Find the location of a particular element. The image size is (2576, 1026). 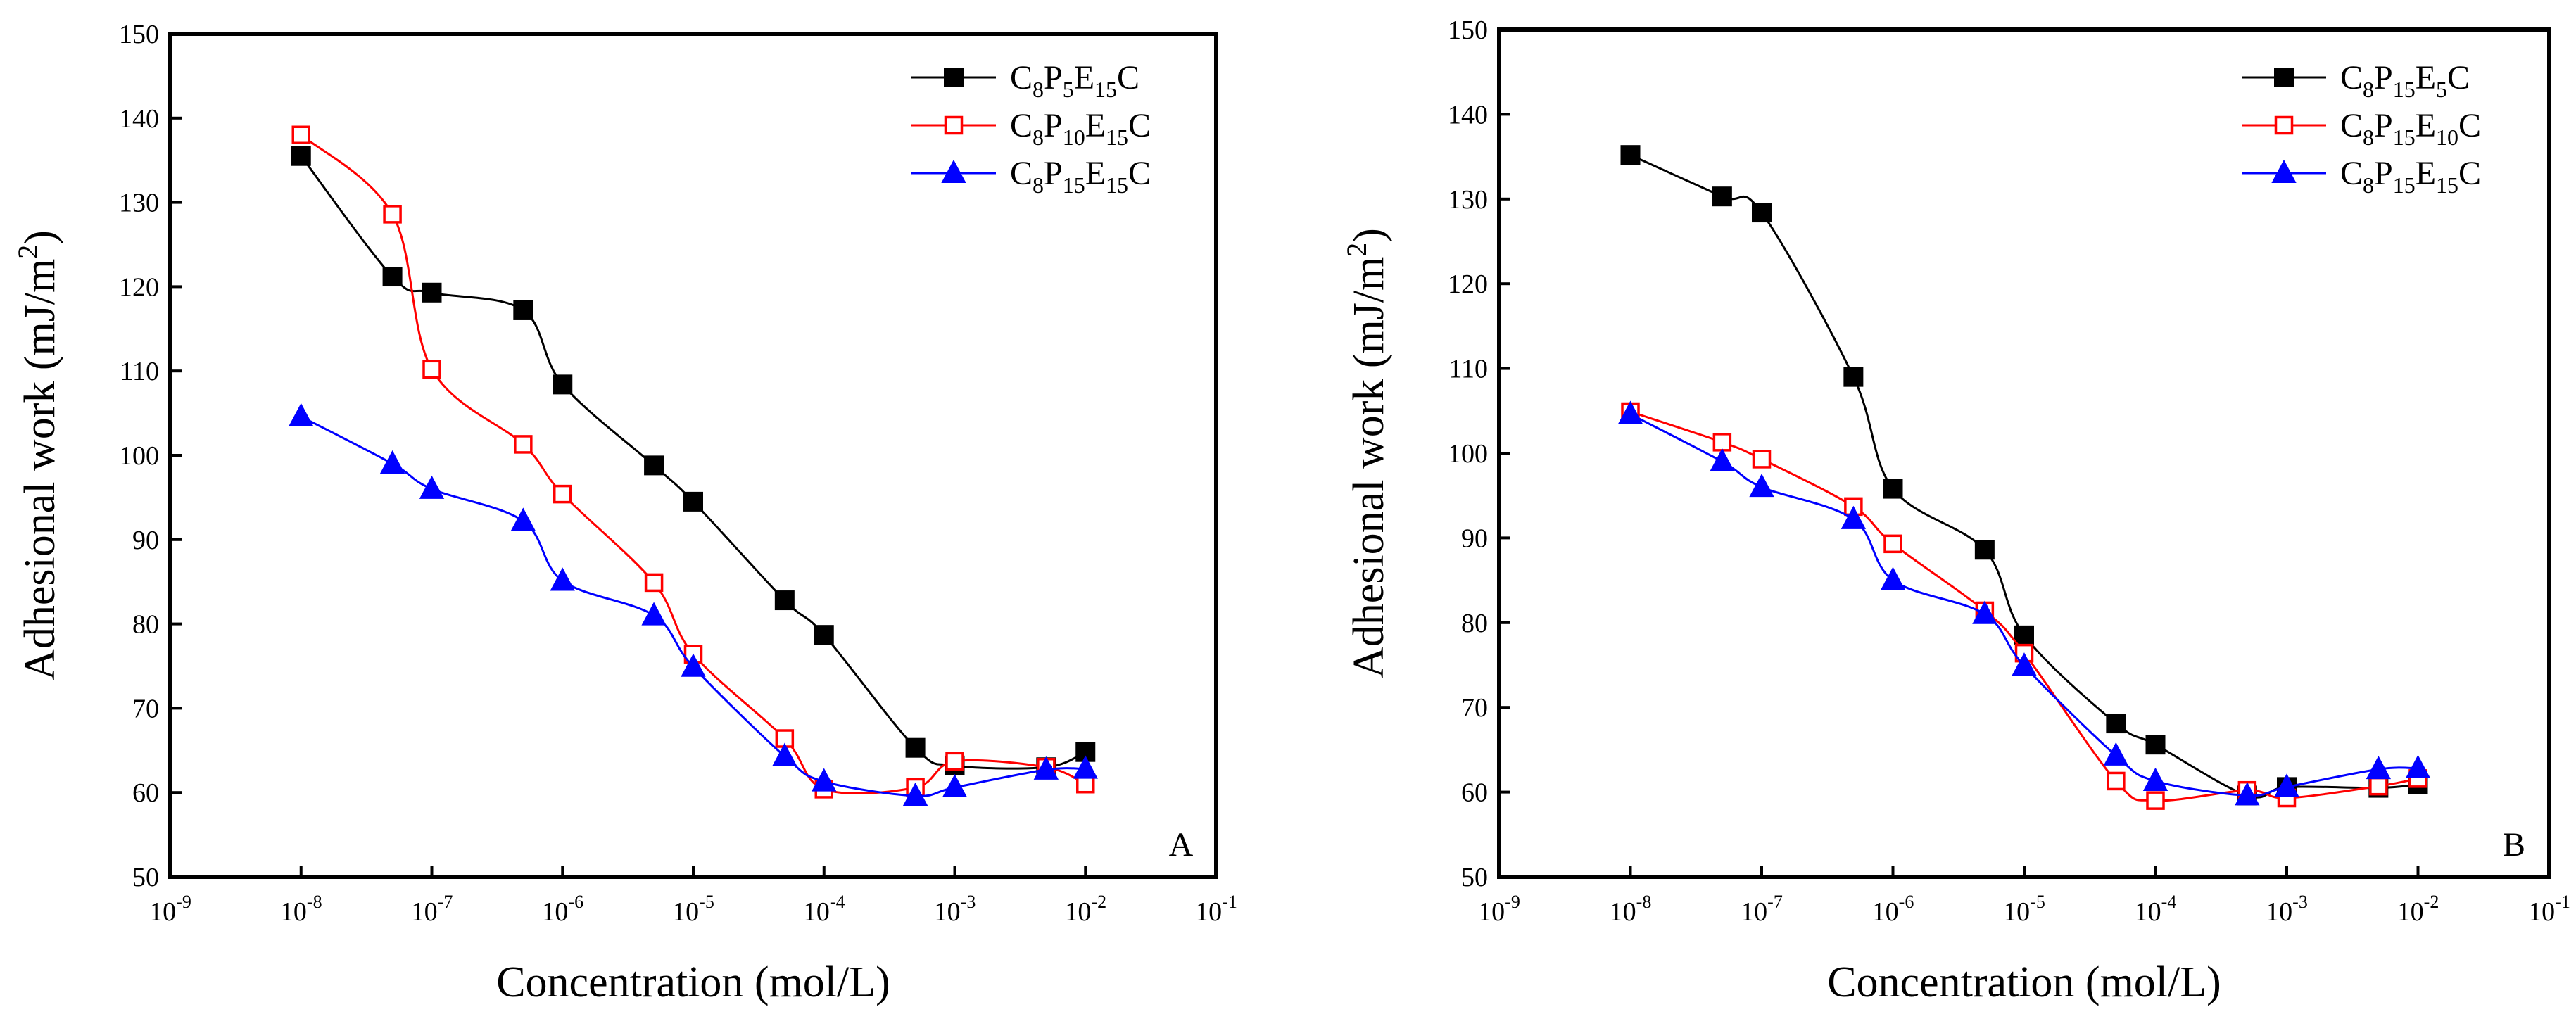

legend-entry: C8P5E15C is located at coordinates (1025, 80).